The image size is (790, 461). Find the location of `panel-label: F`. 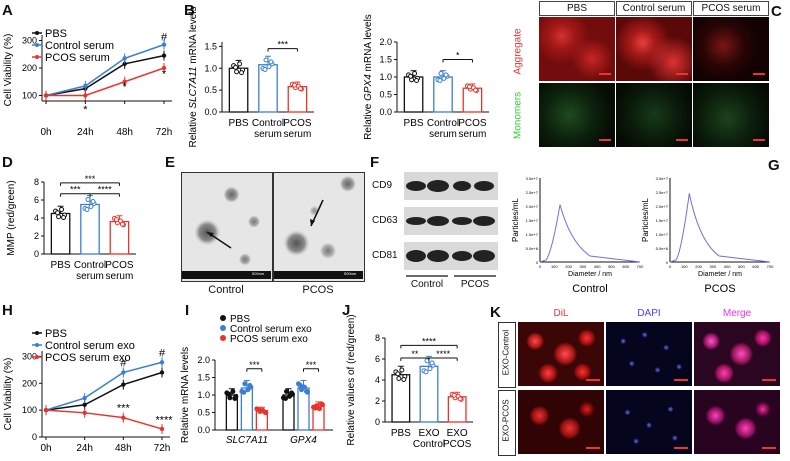

panel-label: F is located at coordinates (375, 162).